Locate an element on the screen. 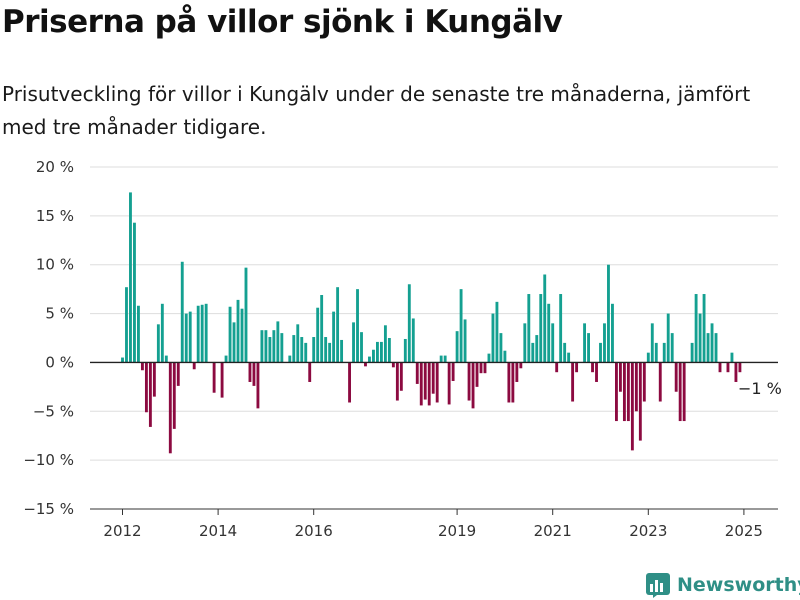 This screenshot has height=600, width=800. newsworthy-brand: Newsworthy is located at coordinates (722, 585).